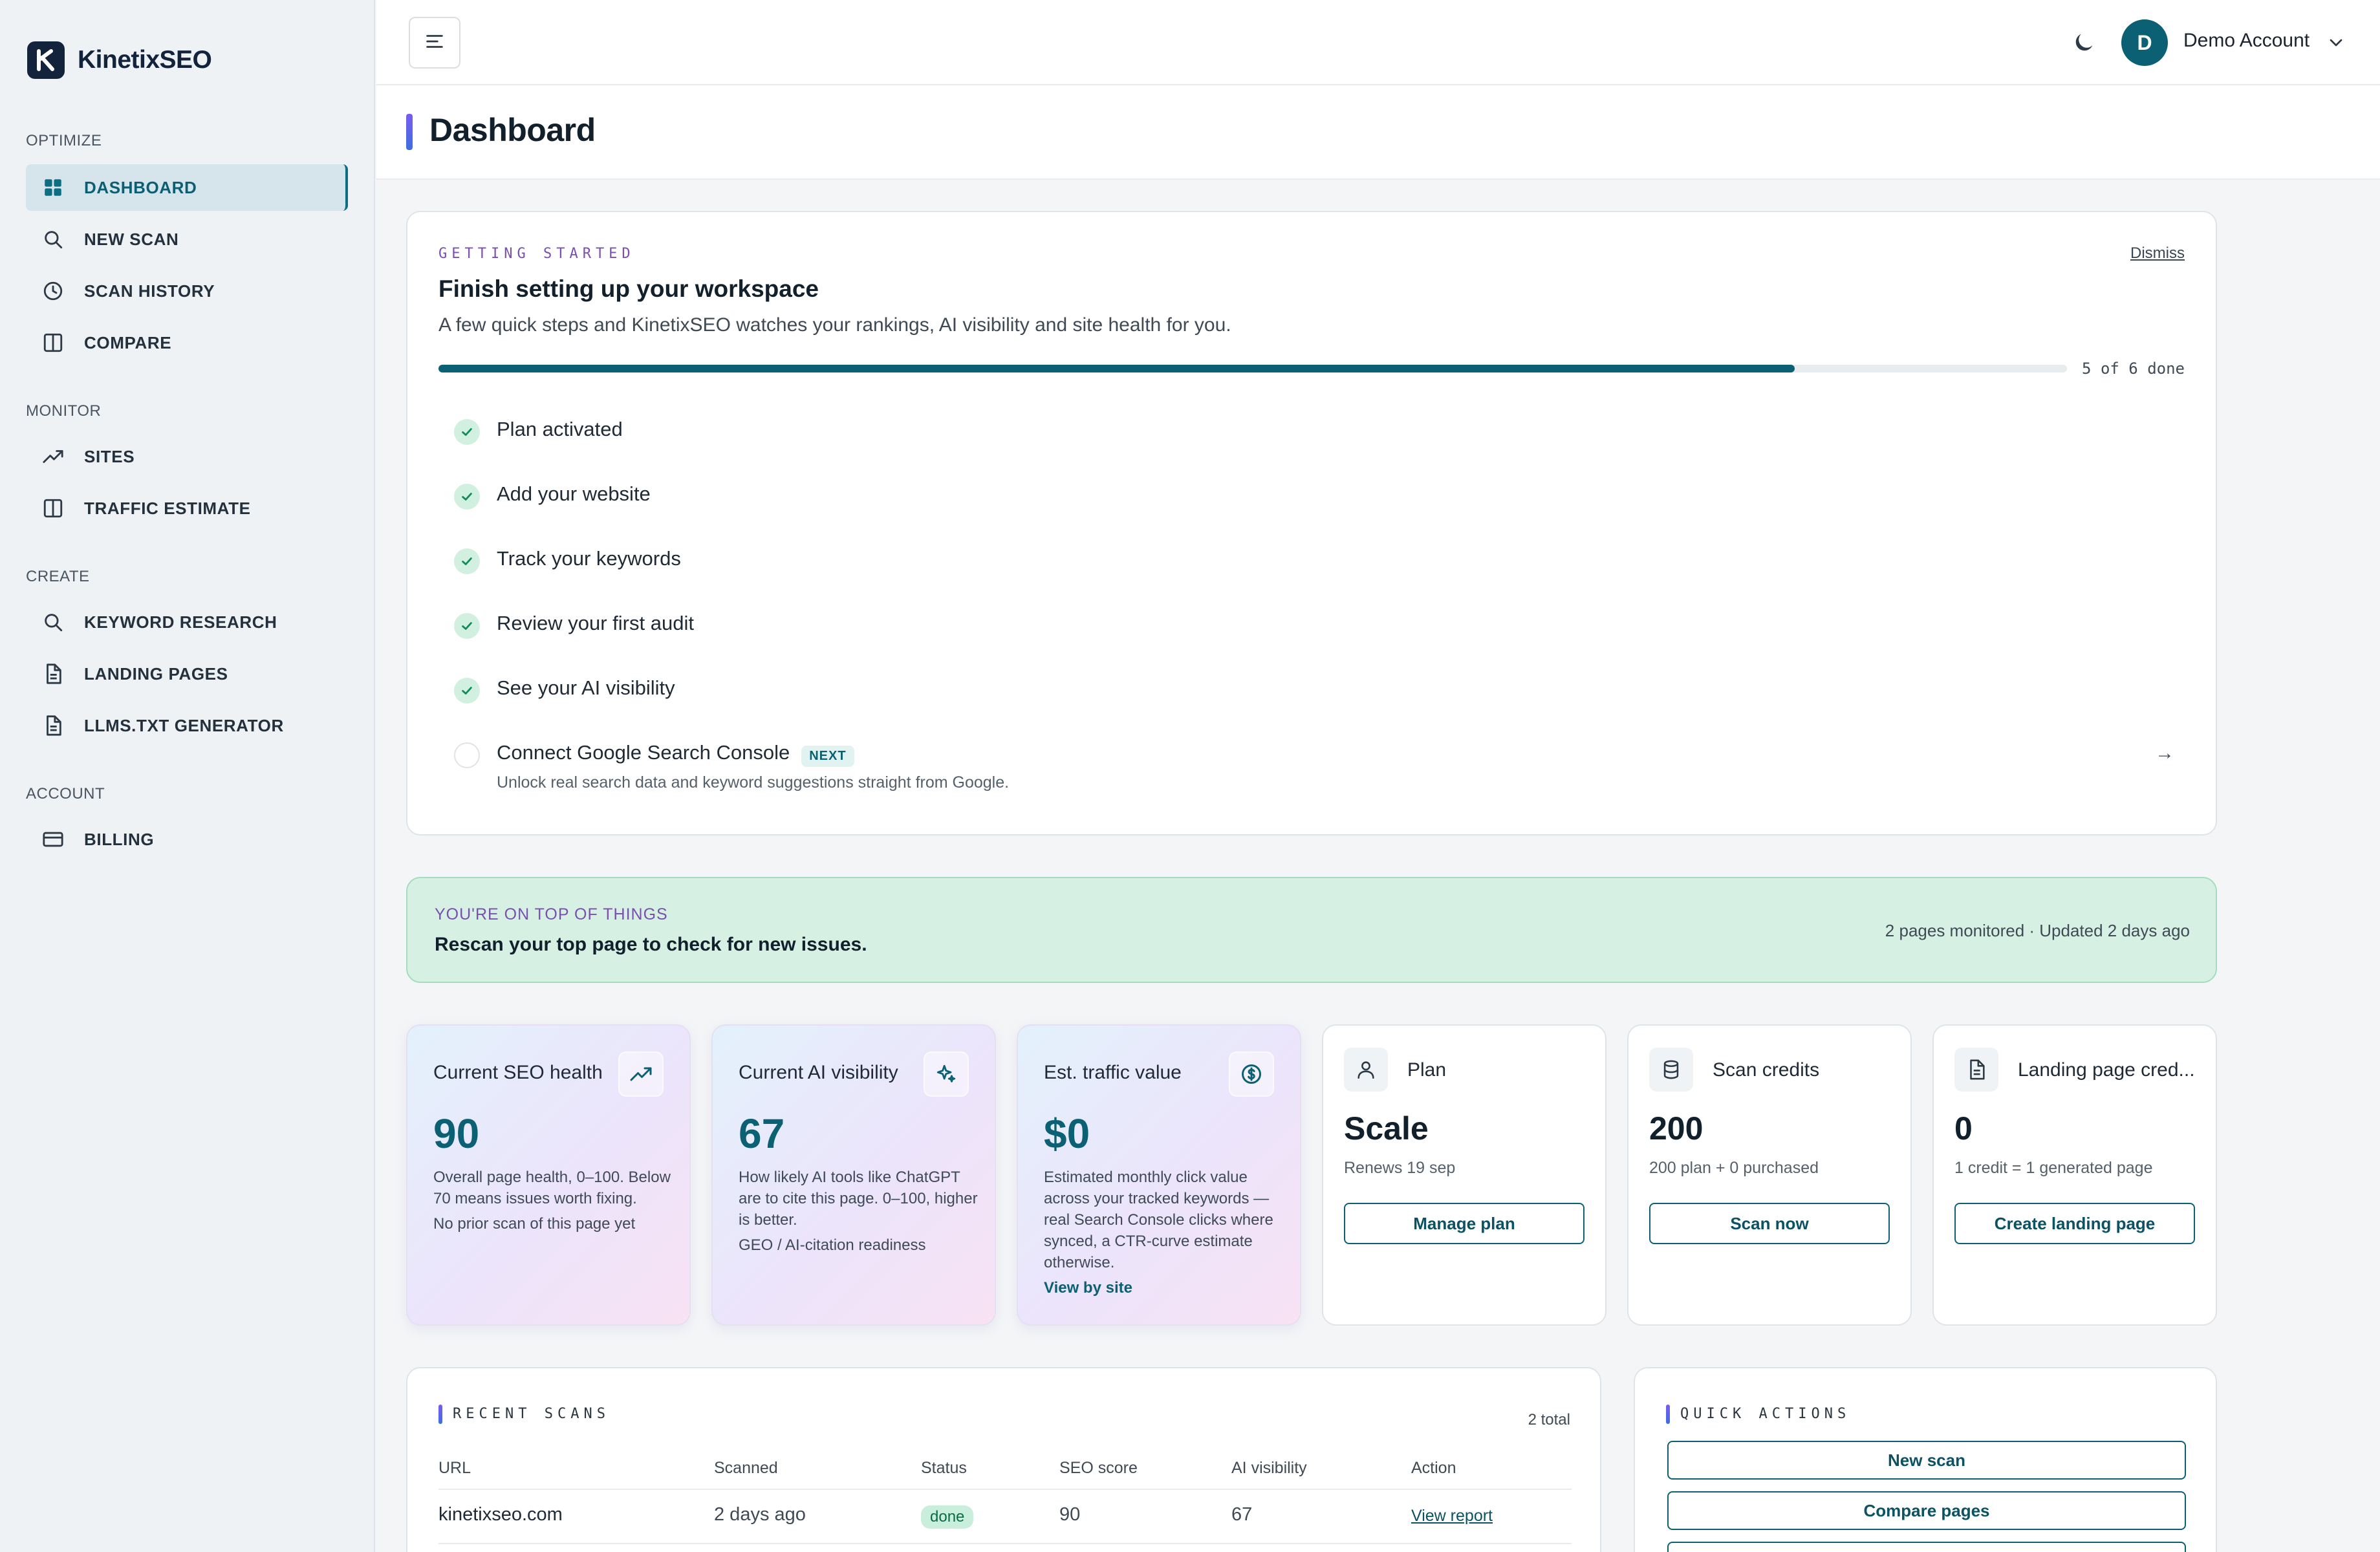 This screenshot has width=2380, height=1552. What do you see at coordinates (2144, 42) in the screenshot?
I see `avatar: D` at bounding box center [2144, 42].